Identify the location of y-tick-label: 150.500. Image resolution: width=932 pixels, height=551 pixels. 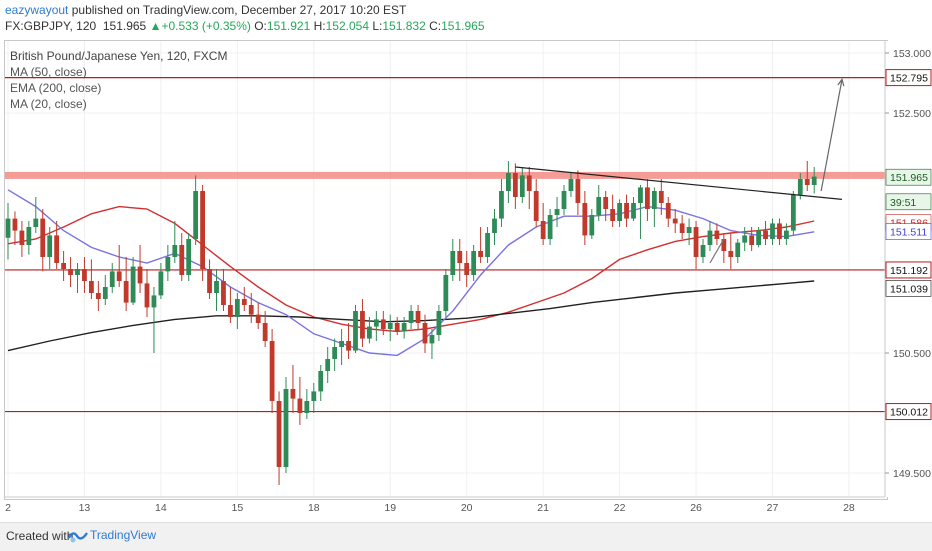
(912, 354).